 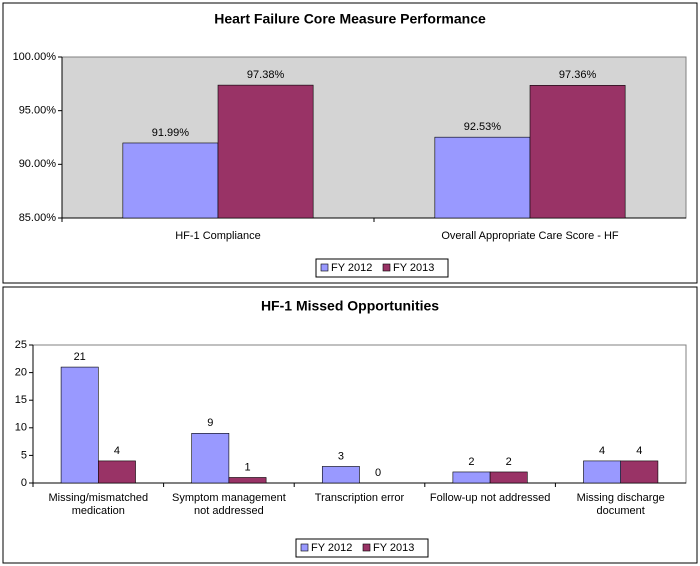 I want to click on data-label: 97.36%, so click(x=578, y=75).